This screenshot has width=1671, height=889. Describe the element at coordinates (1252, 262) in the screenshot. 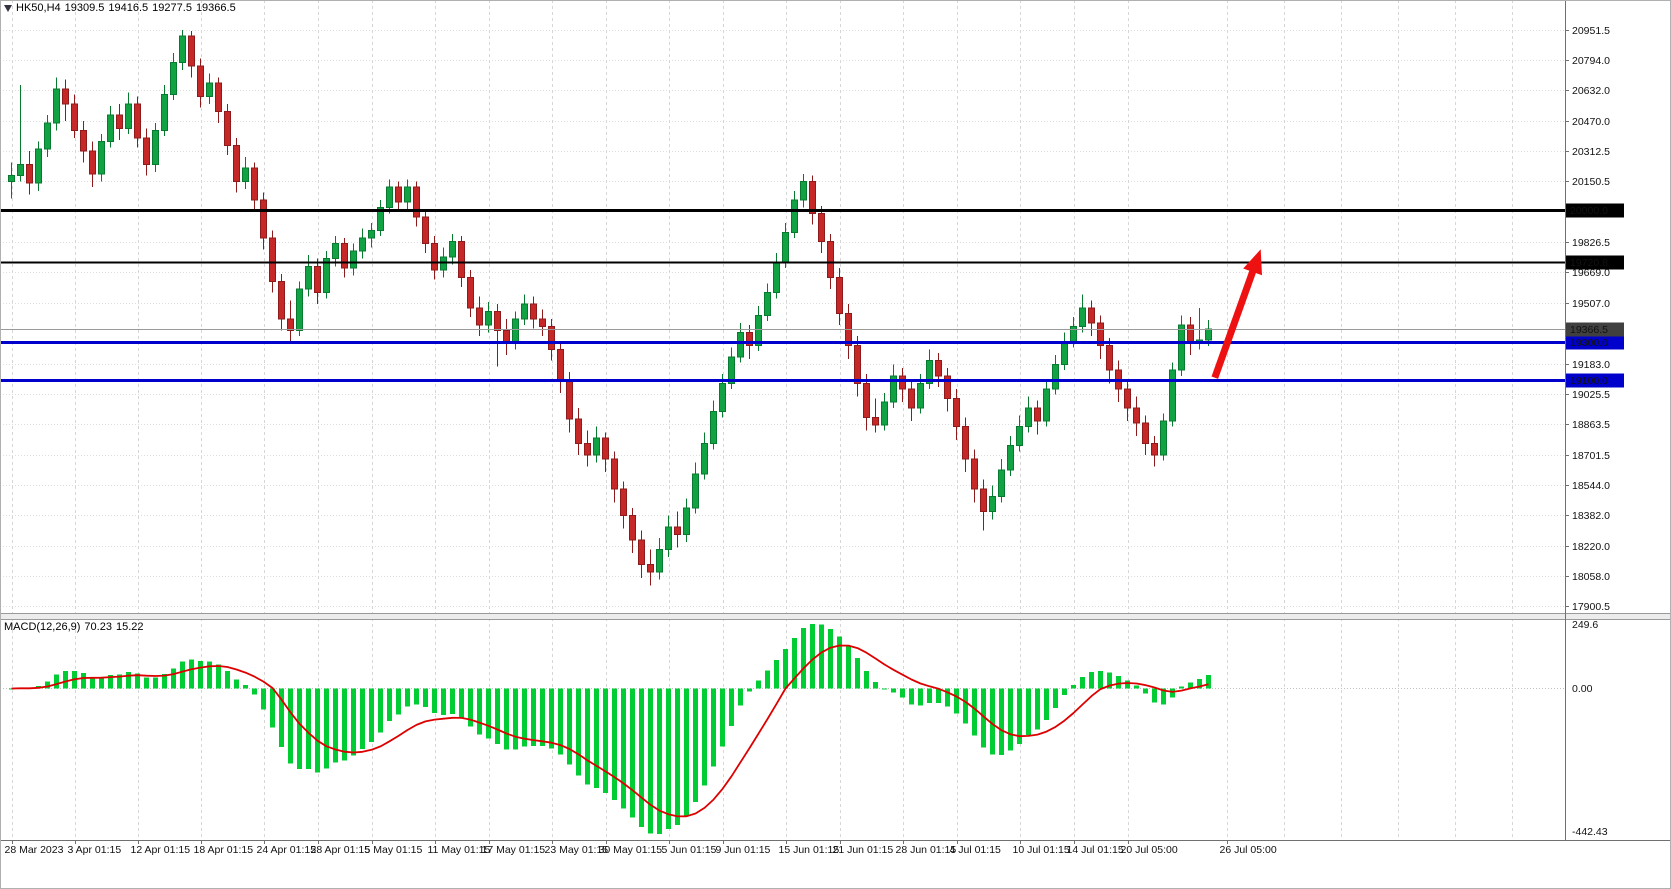

I see `trend-arrow-head` at that location.